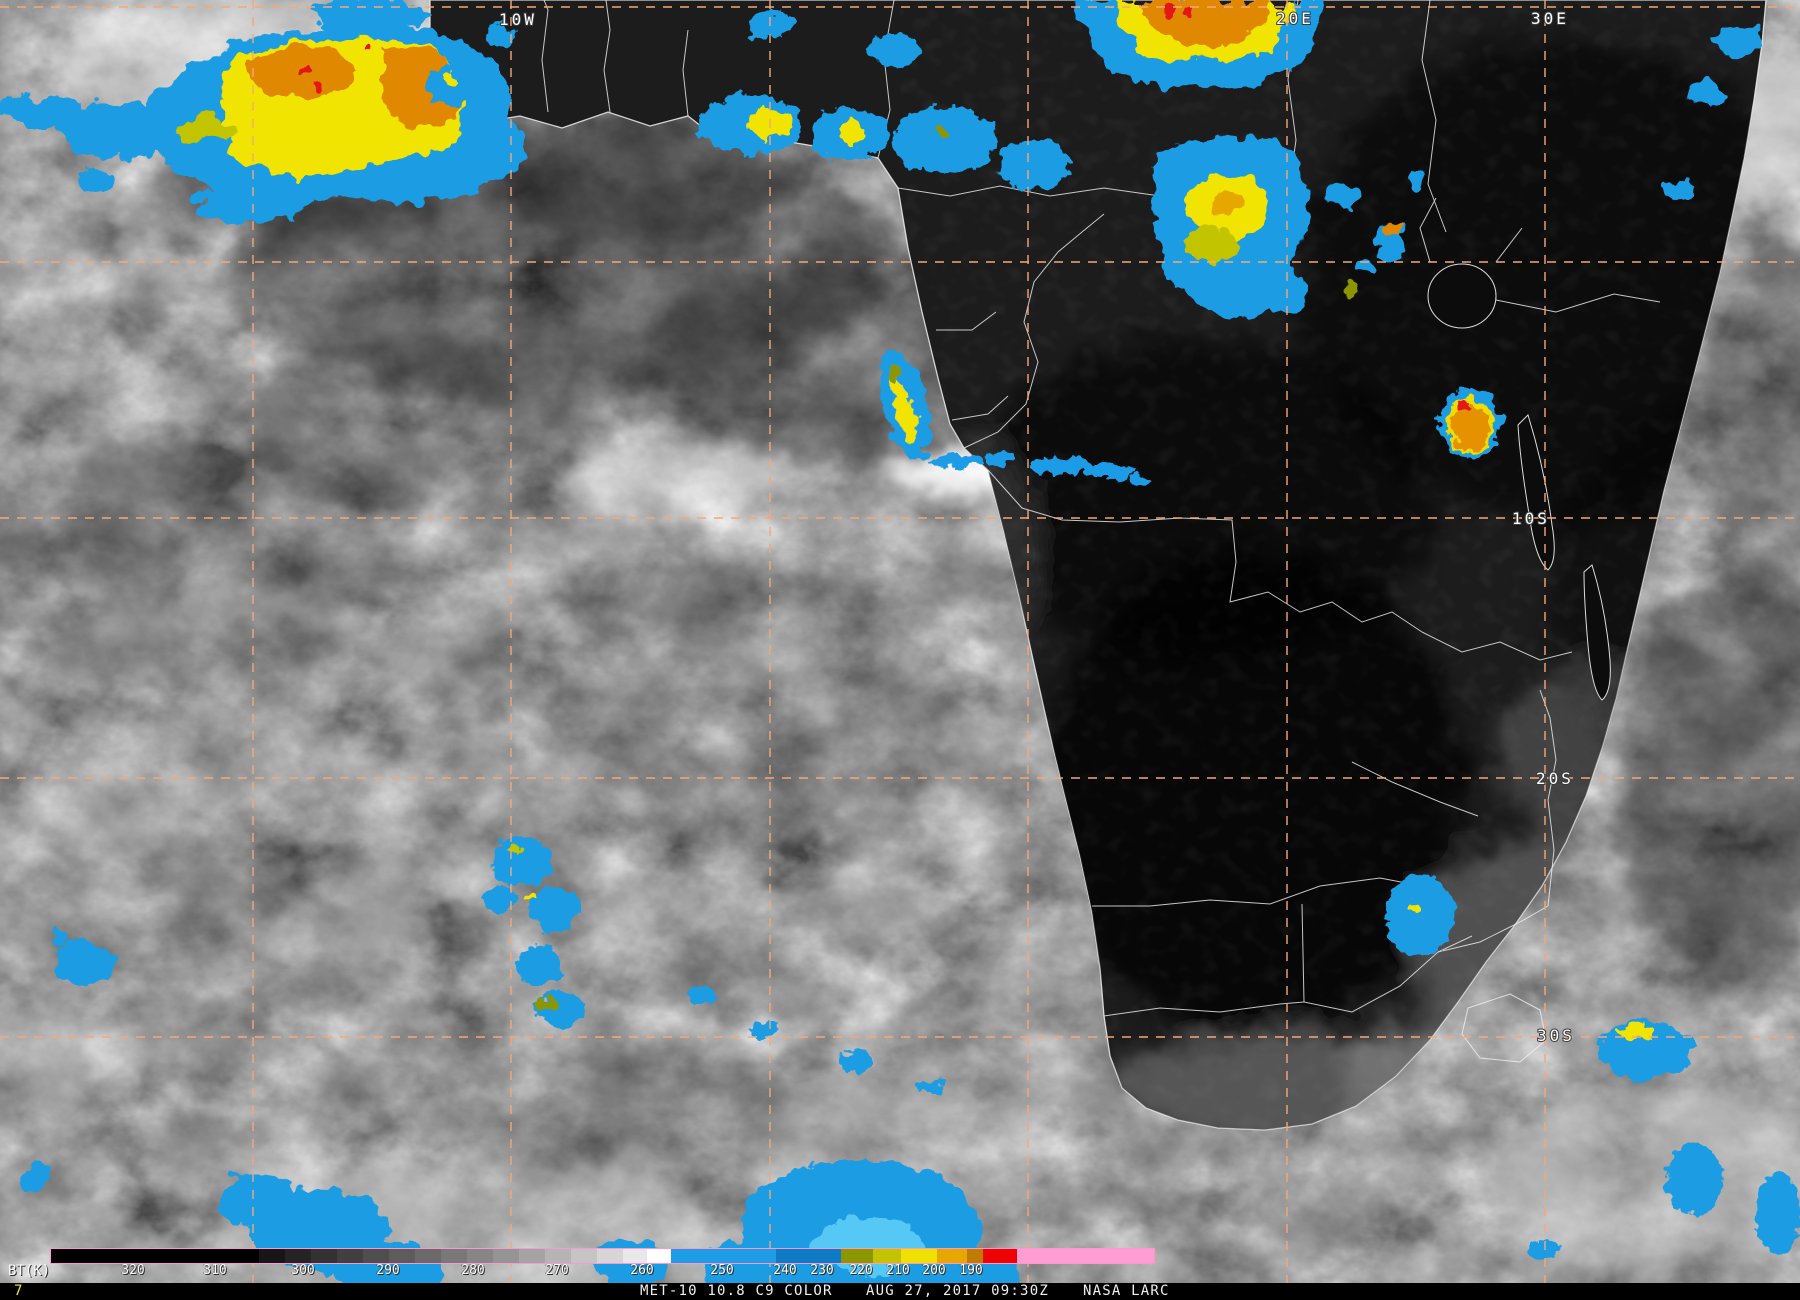 The image size is (1800, 1300). Describe the element at coordinates (19, 1291) in the screenshot. I see `frame-number: 7` at that location.